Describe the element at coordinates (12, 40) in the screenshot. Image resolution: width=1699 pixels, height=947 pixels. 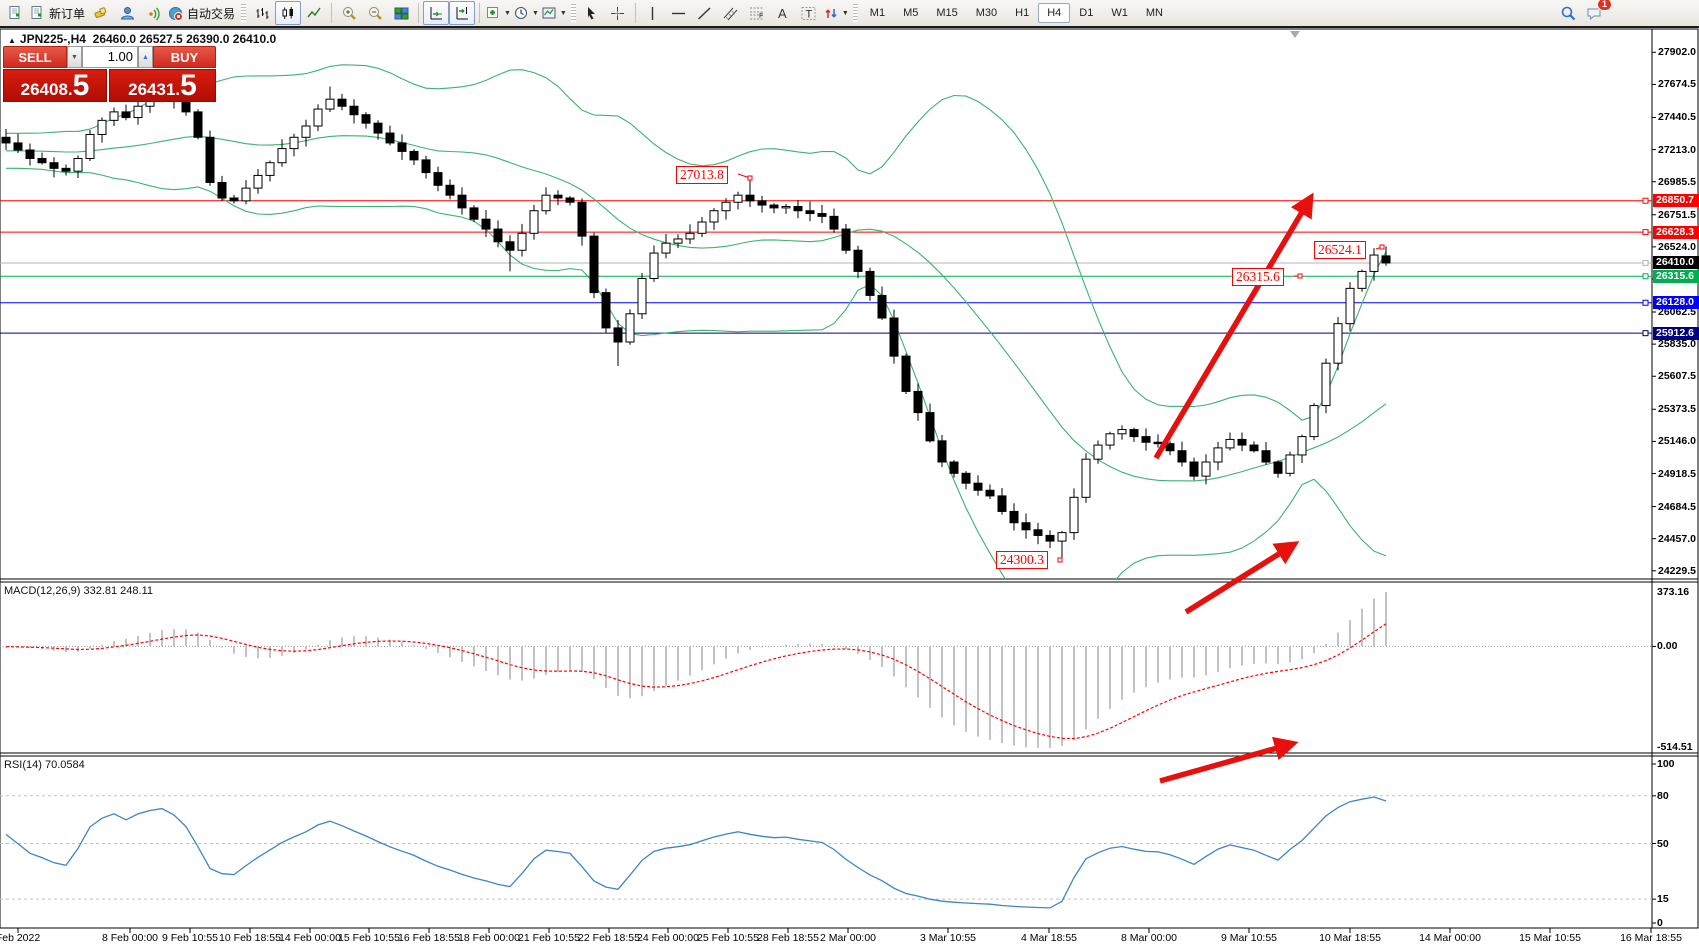
I see `trade-panel-toggle-icon: ▲` at that location.